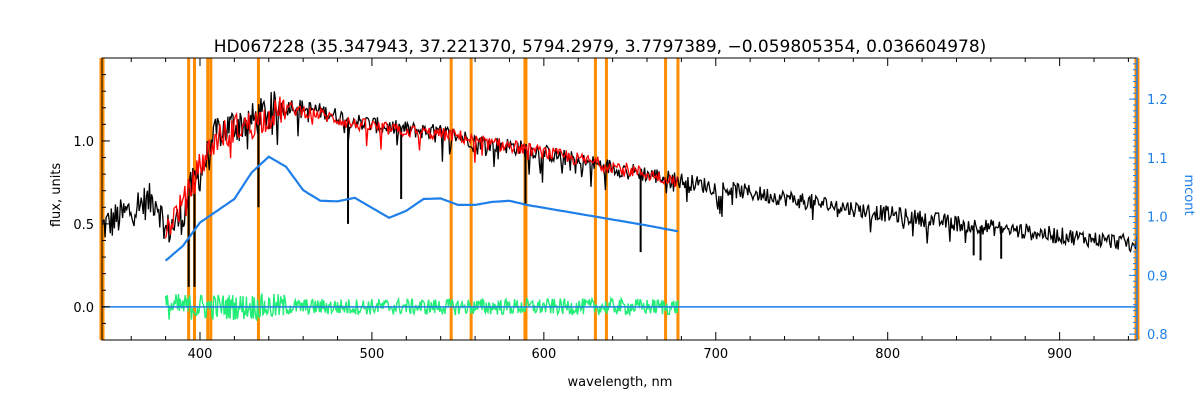 This screenshot has width=1200, height=400. I want to click on y-axis-label: flux, units, so click(56, 195).